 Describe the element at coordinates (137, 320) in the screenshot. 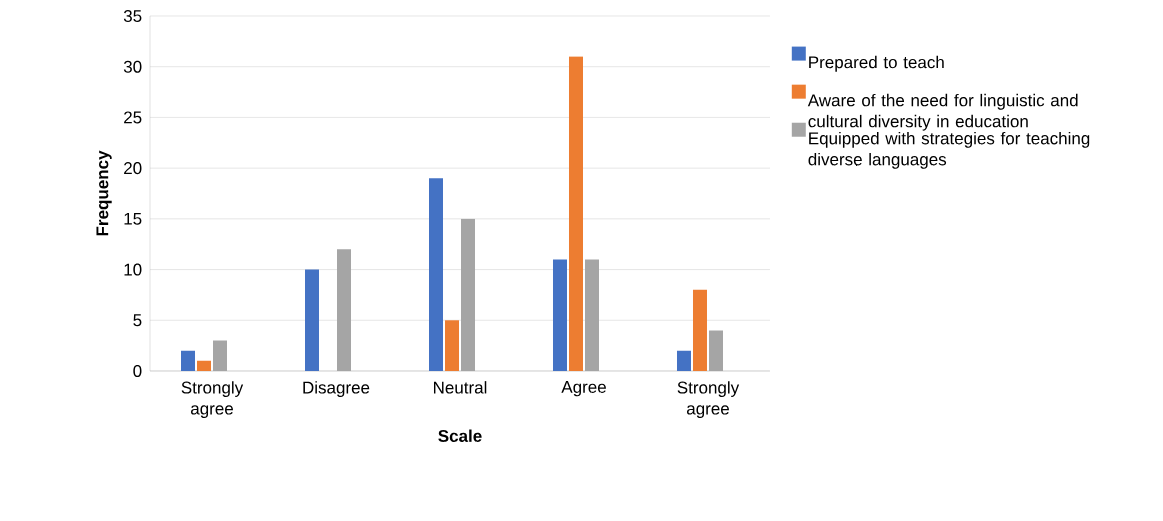

I see `y-tick-label: 5` at that location.